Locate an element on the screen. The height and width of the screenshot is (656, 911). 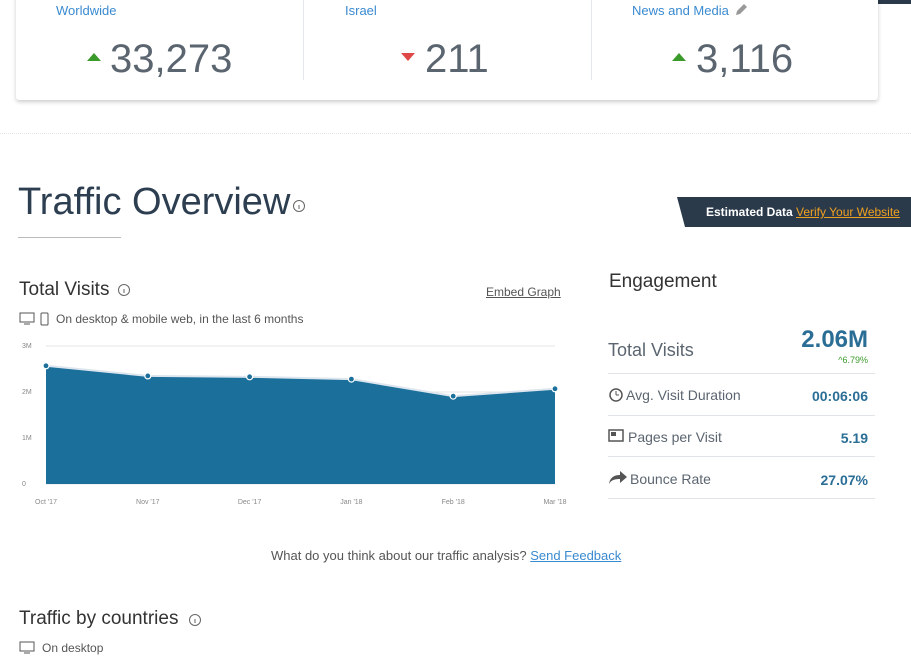
row-label: Bounce Rate is located at coordinates (670, 479).